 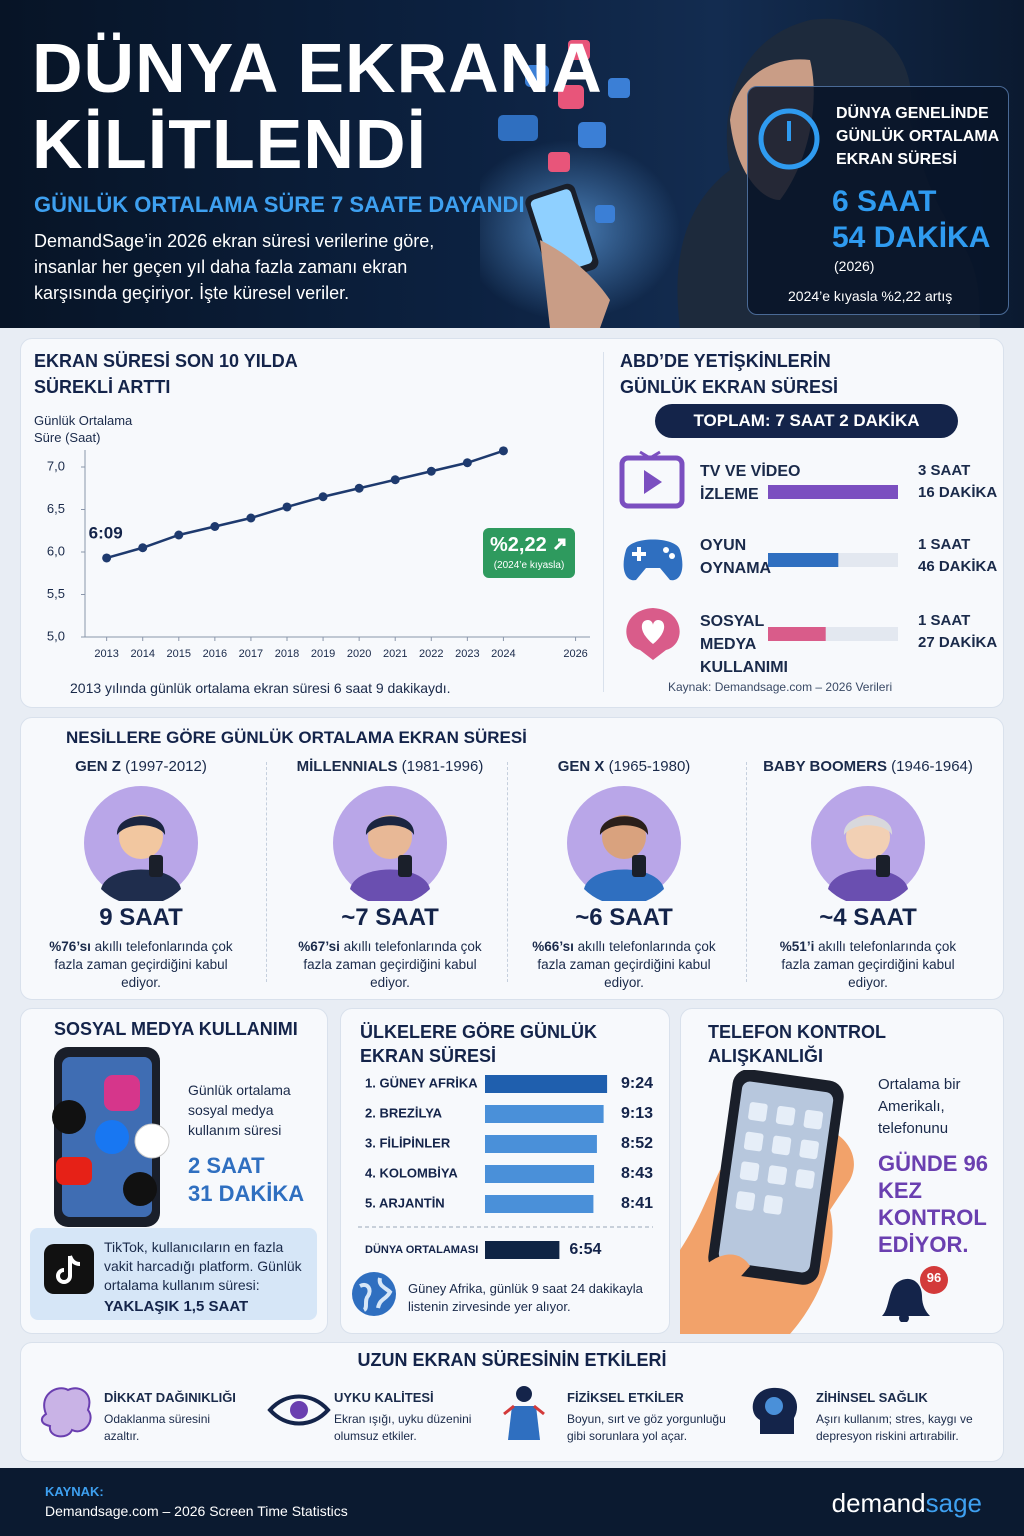 I want to click on globe-icon, so click(x=374, y=1294).